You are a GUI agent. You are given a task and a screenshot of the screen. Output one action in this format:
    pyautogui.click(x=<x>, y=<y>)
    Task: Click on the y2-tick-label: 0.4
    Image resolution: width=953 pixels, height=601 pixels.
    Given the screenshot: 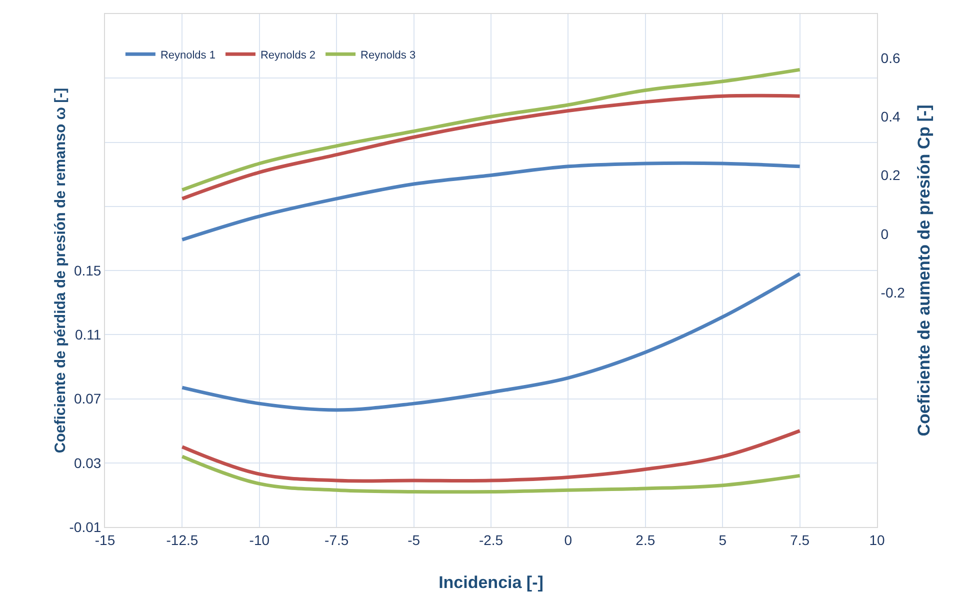 What is the action you would take?
    pyautogui.click(x=890, y=116)
    